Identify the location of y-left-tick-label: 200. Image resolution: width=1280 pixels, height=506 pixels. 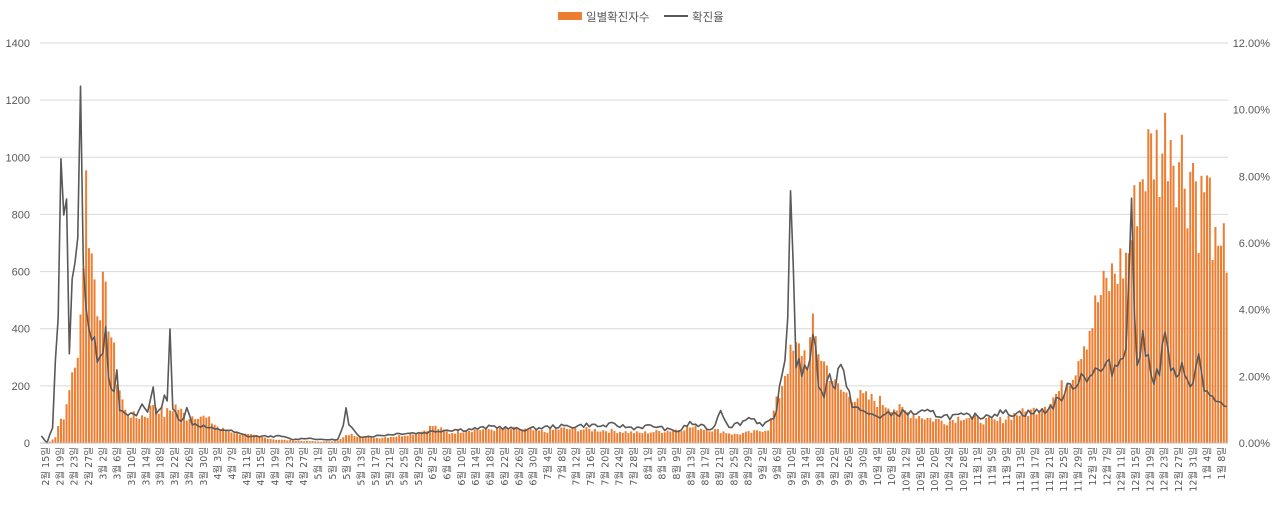
(21, 387).